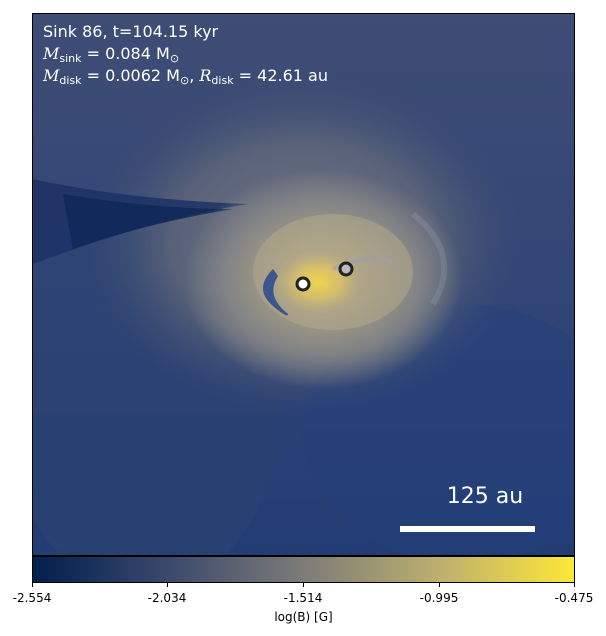 This screenshot has height=636, width=606. I want to click on colorbar, so click(303, 569).